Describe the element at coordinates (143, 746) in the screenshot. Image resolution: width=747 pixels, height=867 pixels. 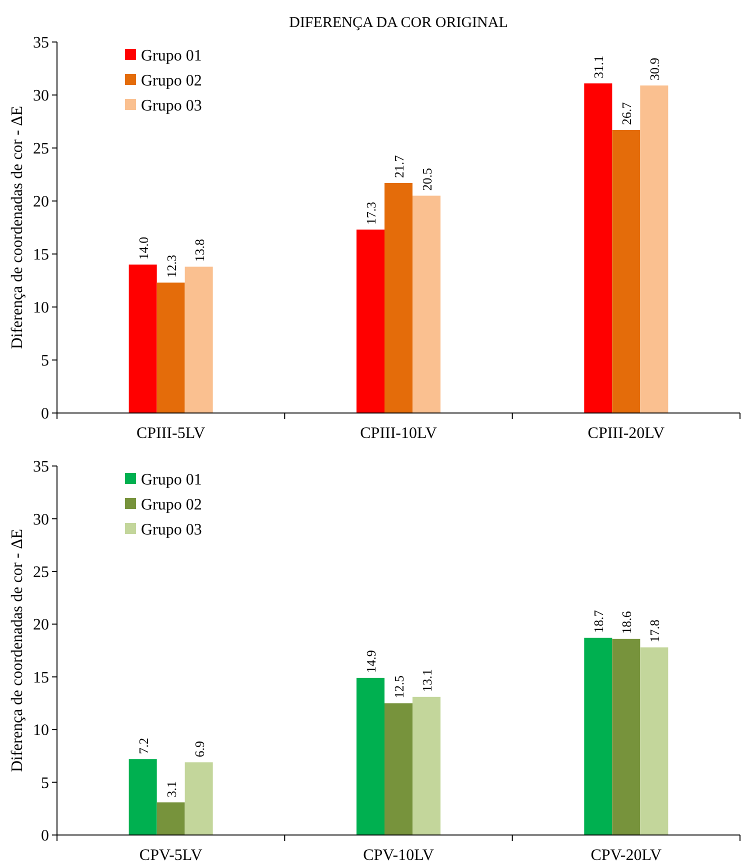
I see `data-label: 7.2` at that location.